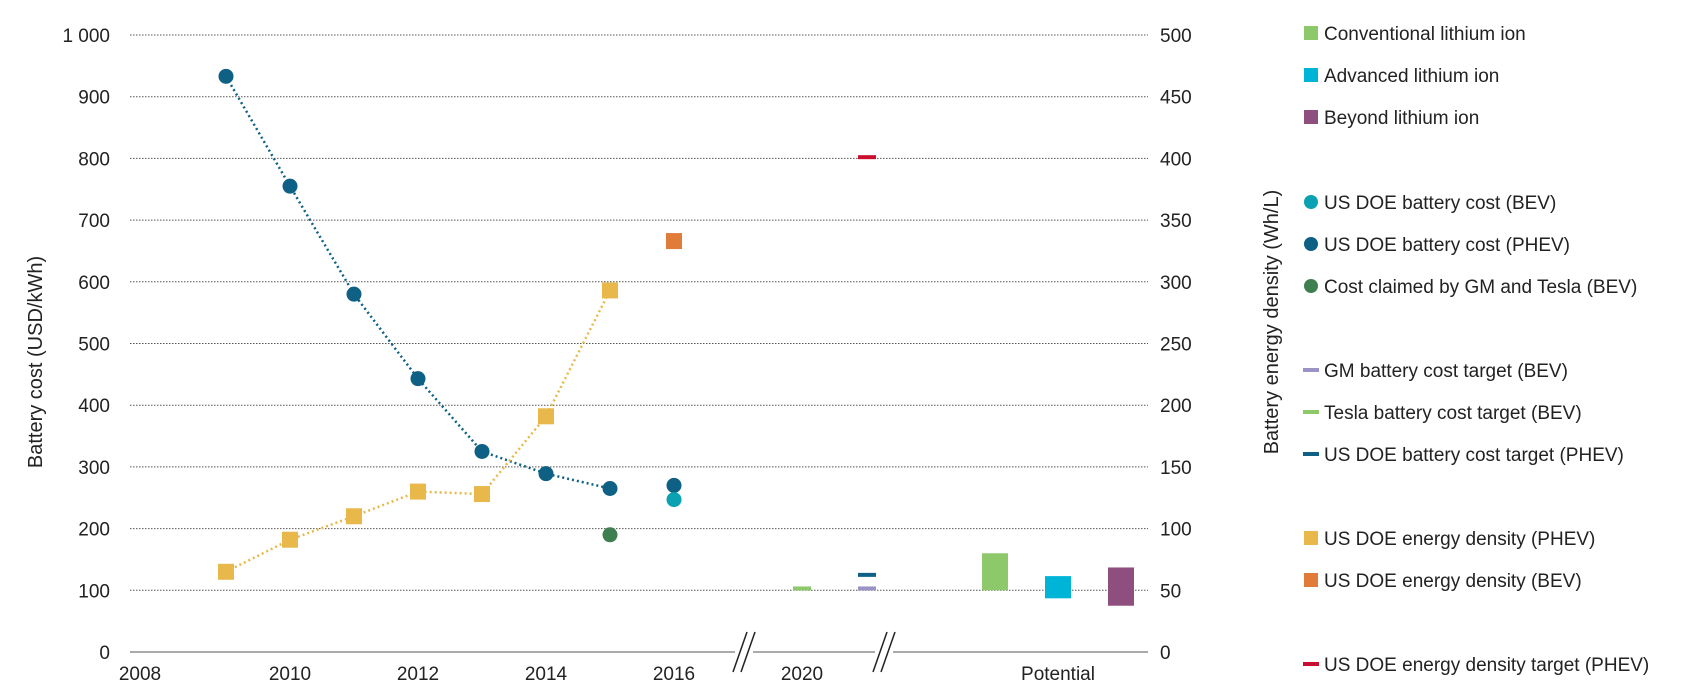  What do you see at coordinates (1453, 413) in the screenshot?
I see `legend-label: Tesla battery cost target (BEV)` at bounding box center [1453, 413].